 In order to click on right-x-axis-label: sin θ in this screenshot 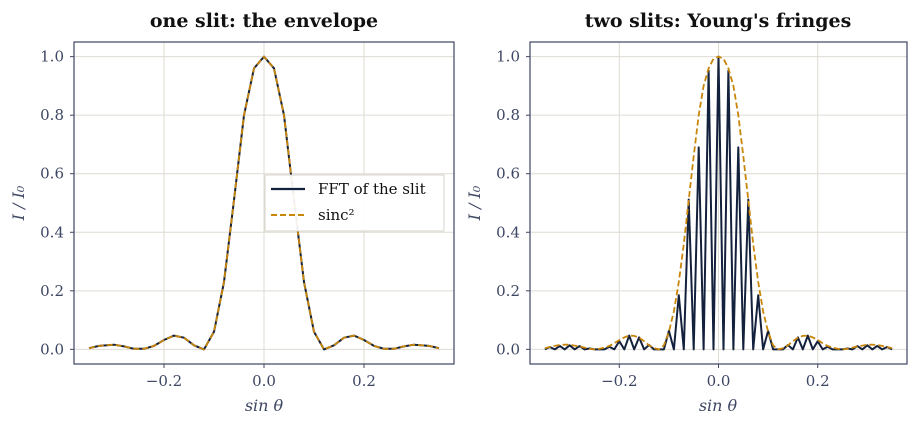, I will do `click(718, 405)`.